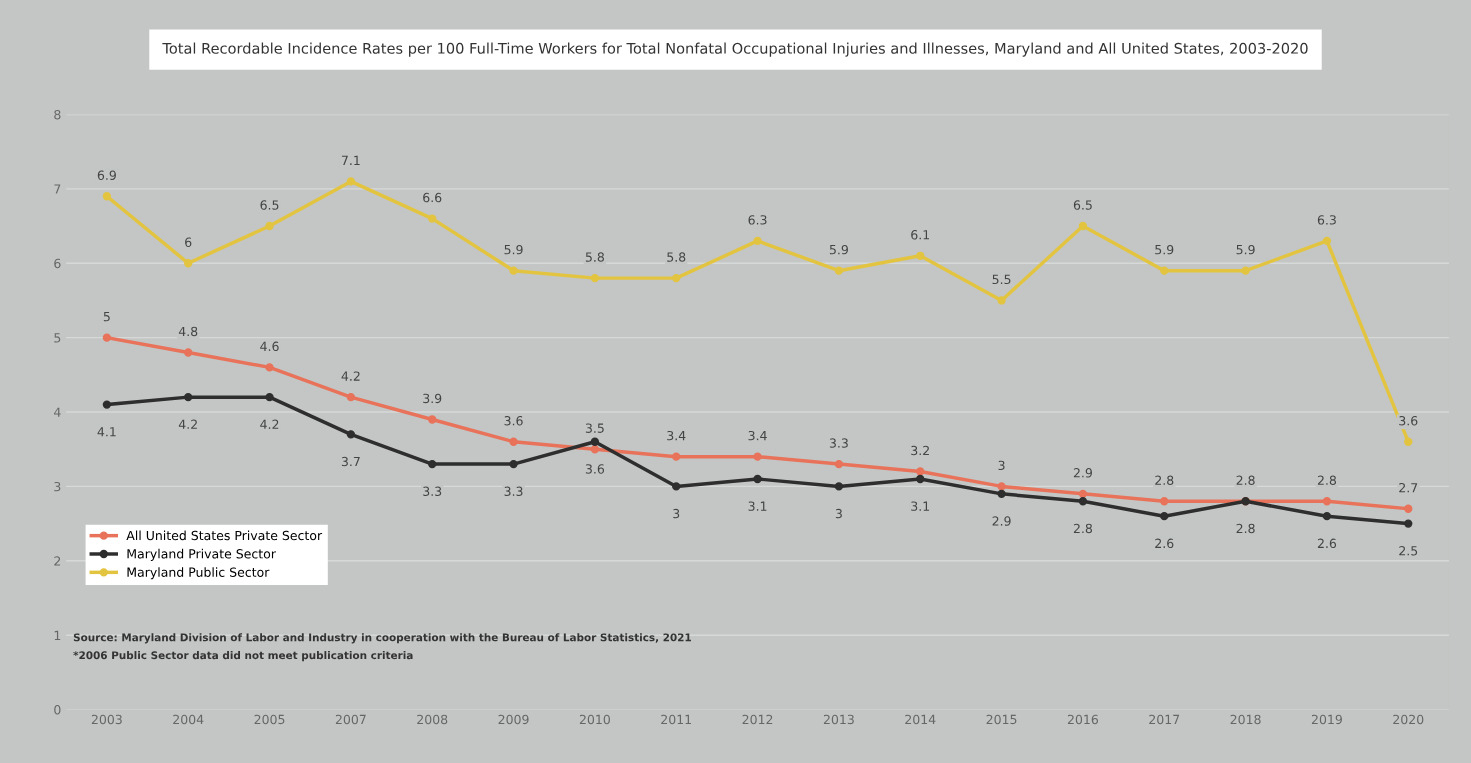 This screenshot has height=763, width=1471. What do you see at coordinates (350, 461) in the screenshot?
I see `data-label: 3.7` at bounding box center [350, 461].